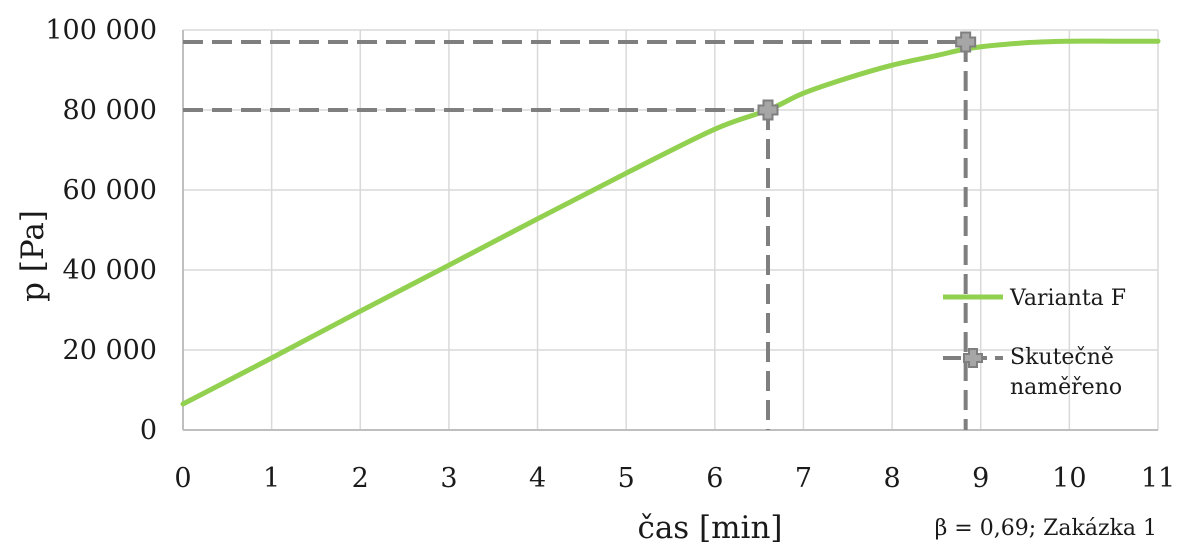 The height and width of the screenshot is (548, 1179). Describe the element at coordinates (537, 478) in the screenshot. I see `x-tick-label: 4` at that location.